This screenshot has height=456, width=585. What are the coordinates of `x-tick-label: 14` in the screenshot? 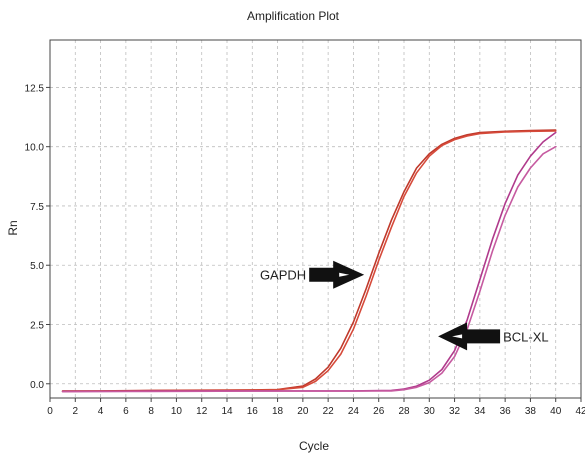 It's located at (227, 411).